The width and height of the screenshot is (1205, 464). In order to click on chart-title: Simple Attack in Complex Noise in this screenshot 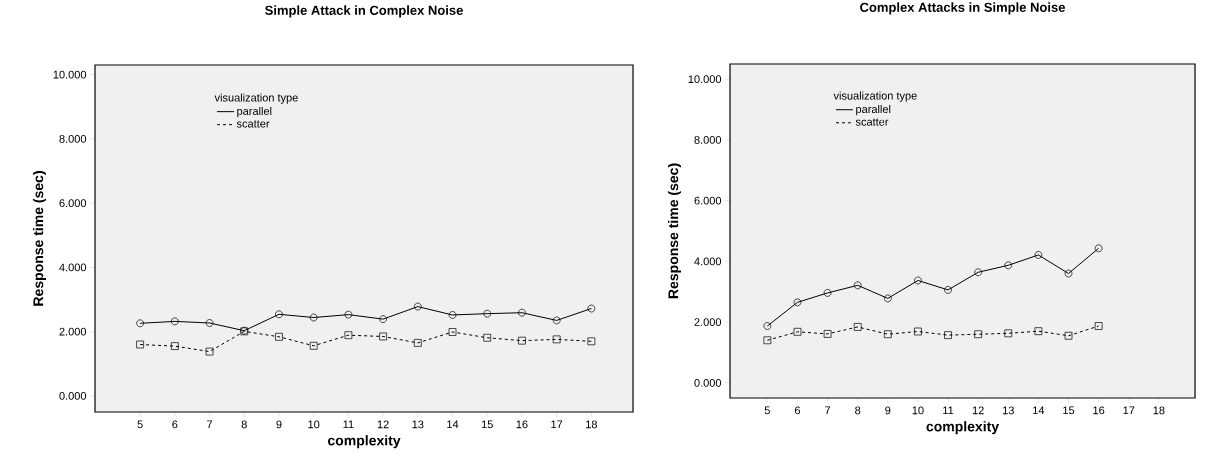, I will do `click(364, 11)`.